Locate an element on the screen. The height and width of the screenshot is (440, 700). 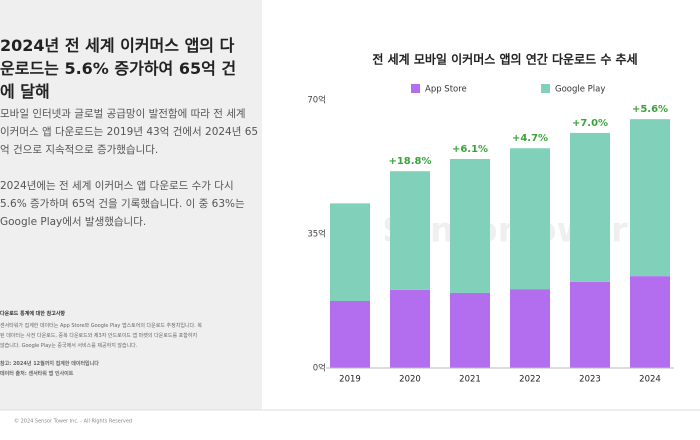
headline-line: 에 달해 is located at coordinates (25, 91).